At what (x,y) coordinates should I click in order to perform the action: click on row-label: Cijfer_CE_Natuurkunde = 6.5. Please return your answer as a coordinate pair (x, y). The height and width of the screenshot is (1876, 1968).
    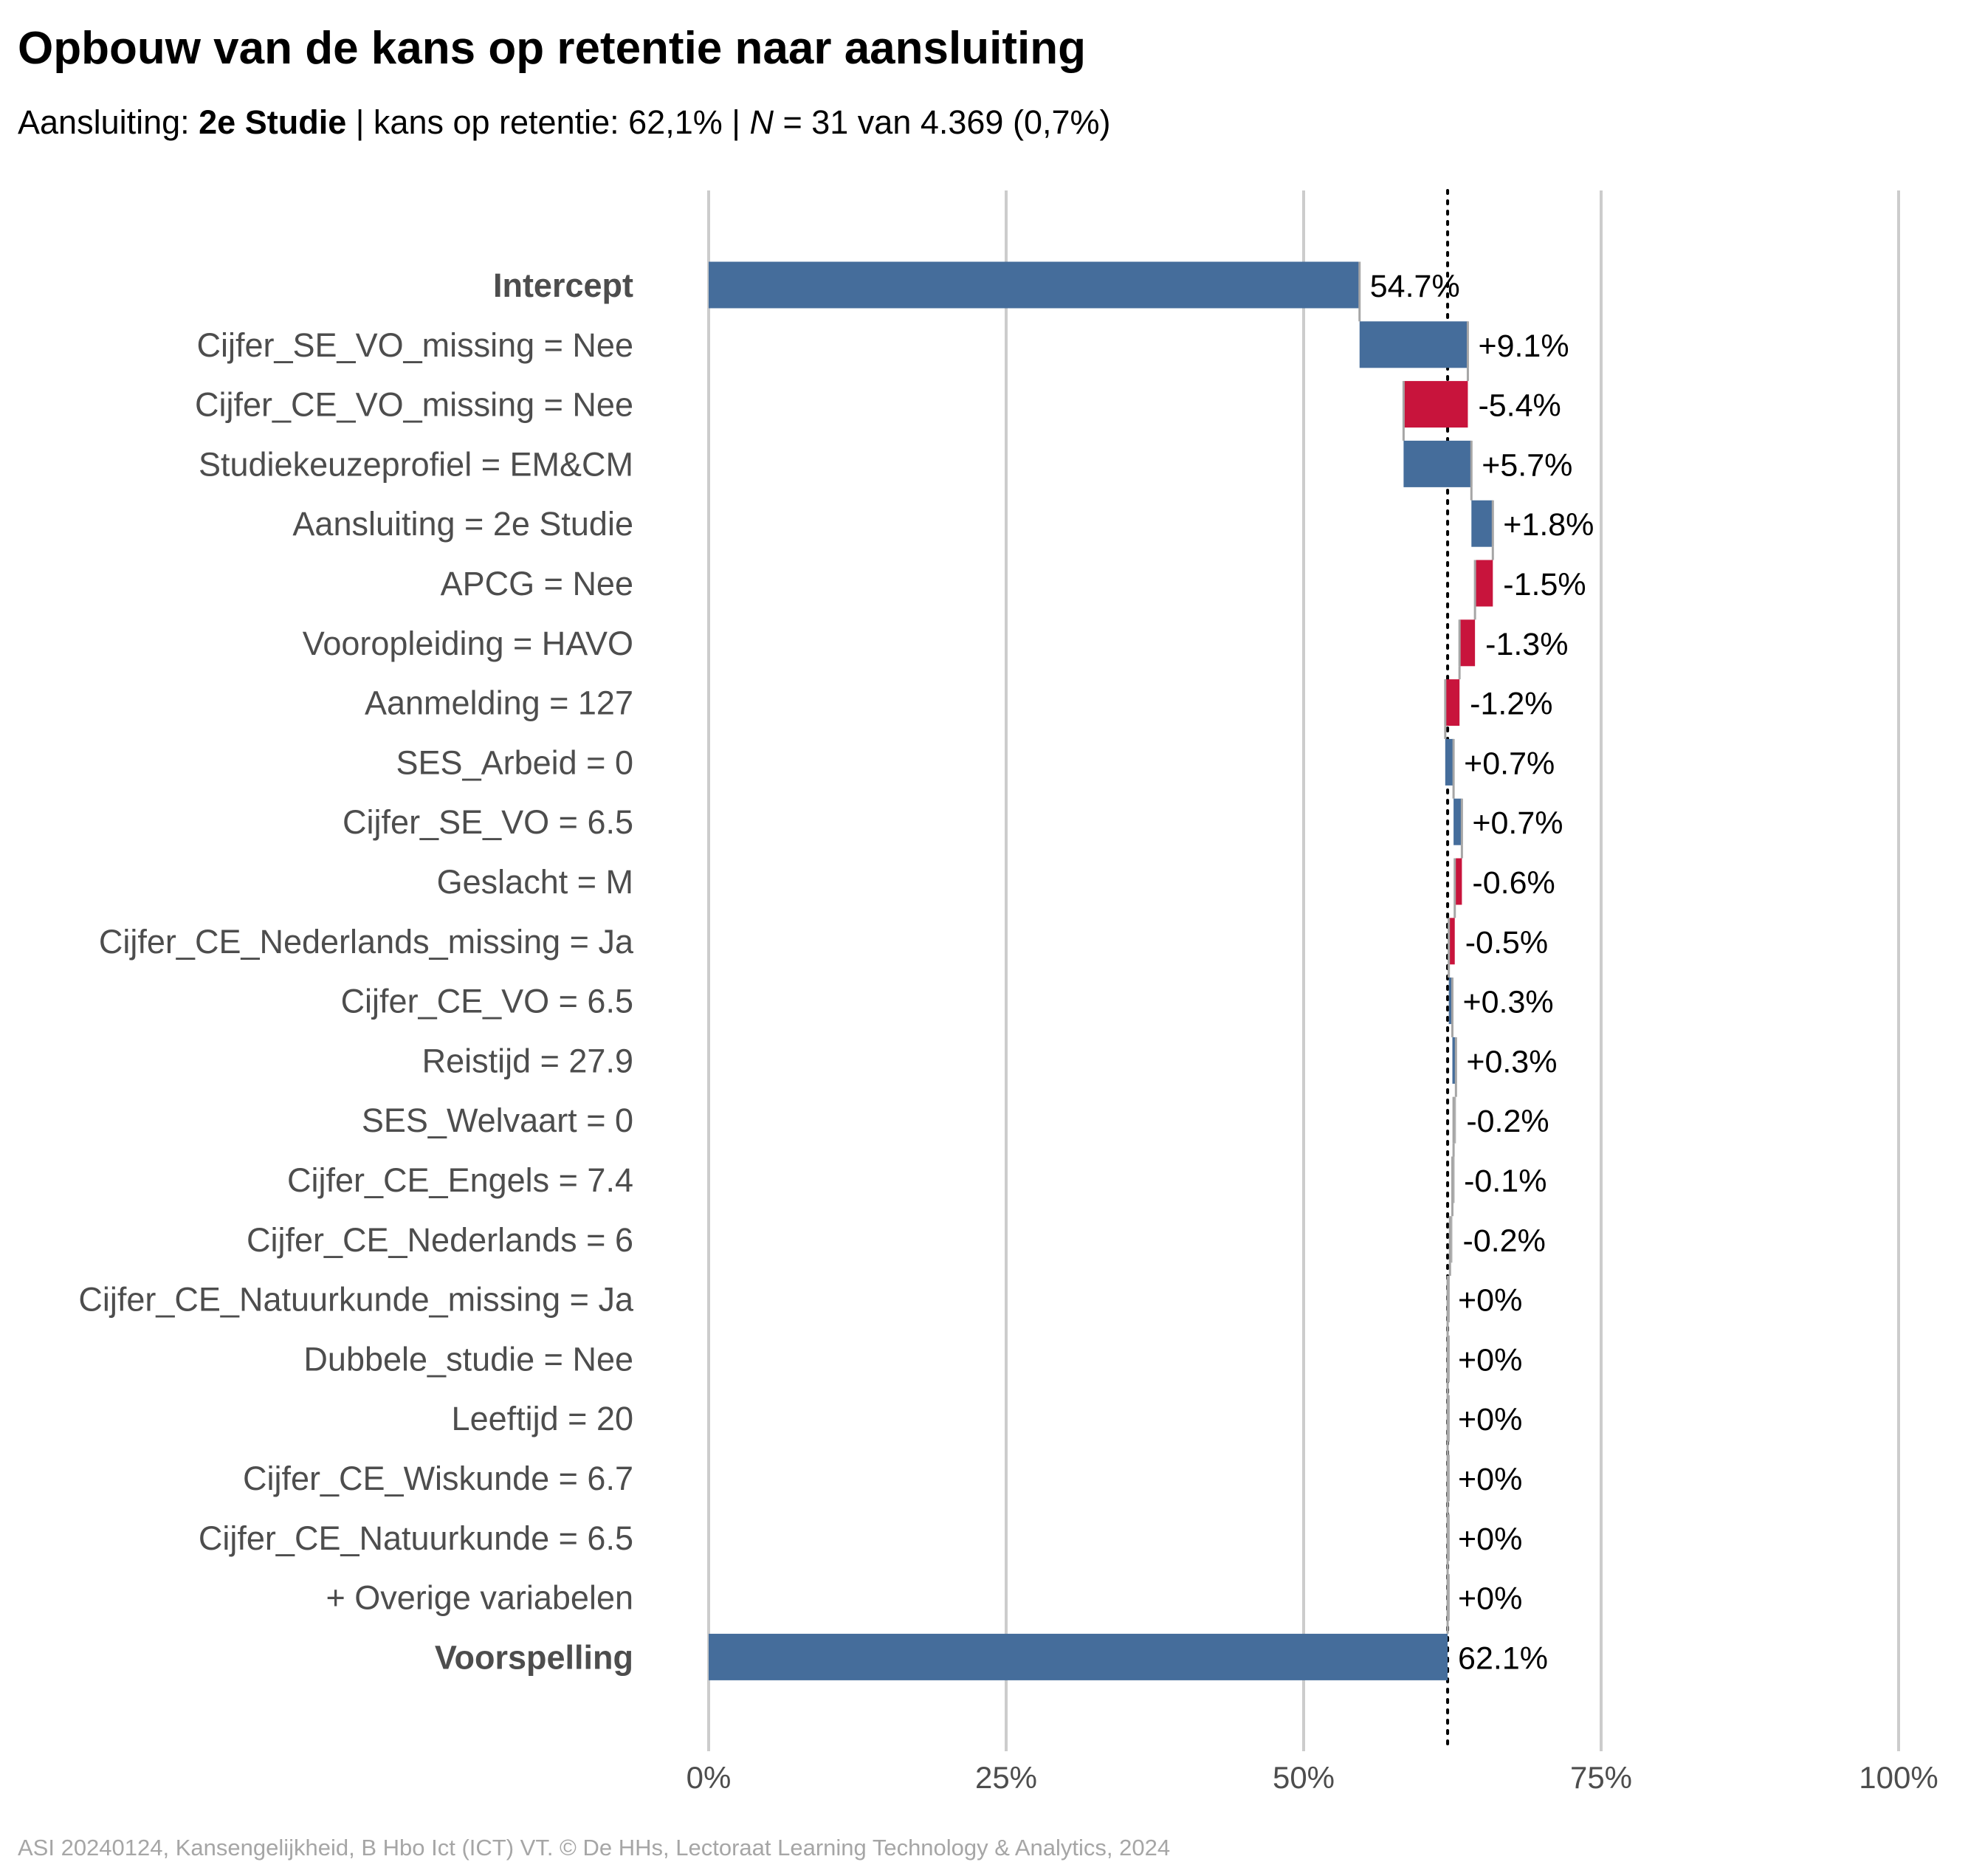
    Looking at the image, I should click on (416, 1538).